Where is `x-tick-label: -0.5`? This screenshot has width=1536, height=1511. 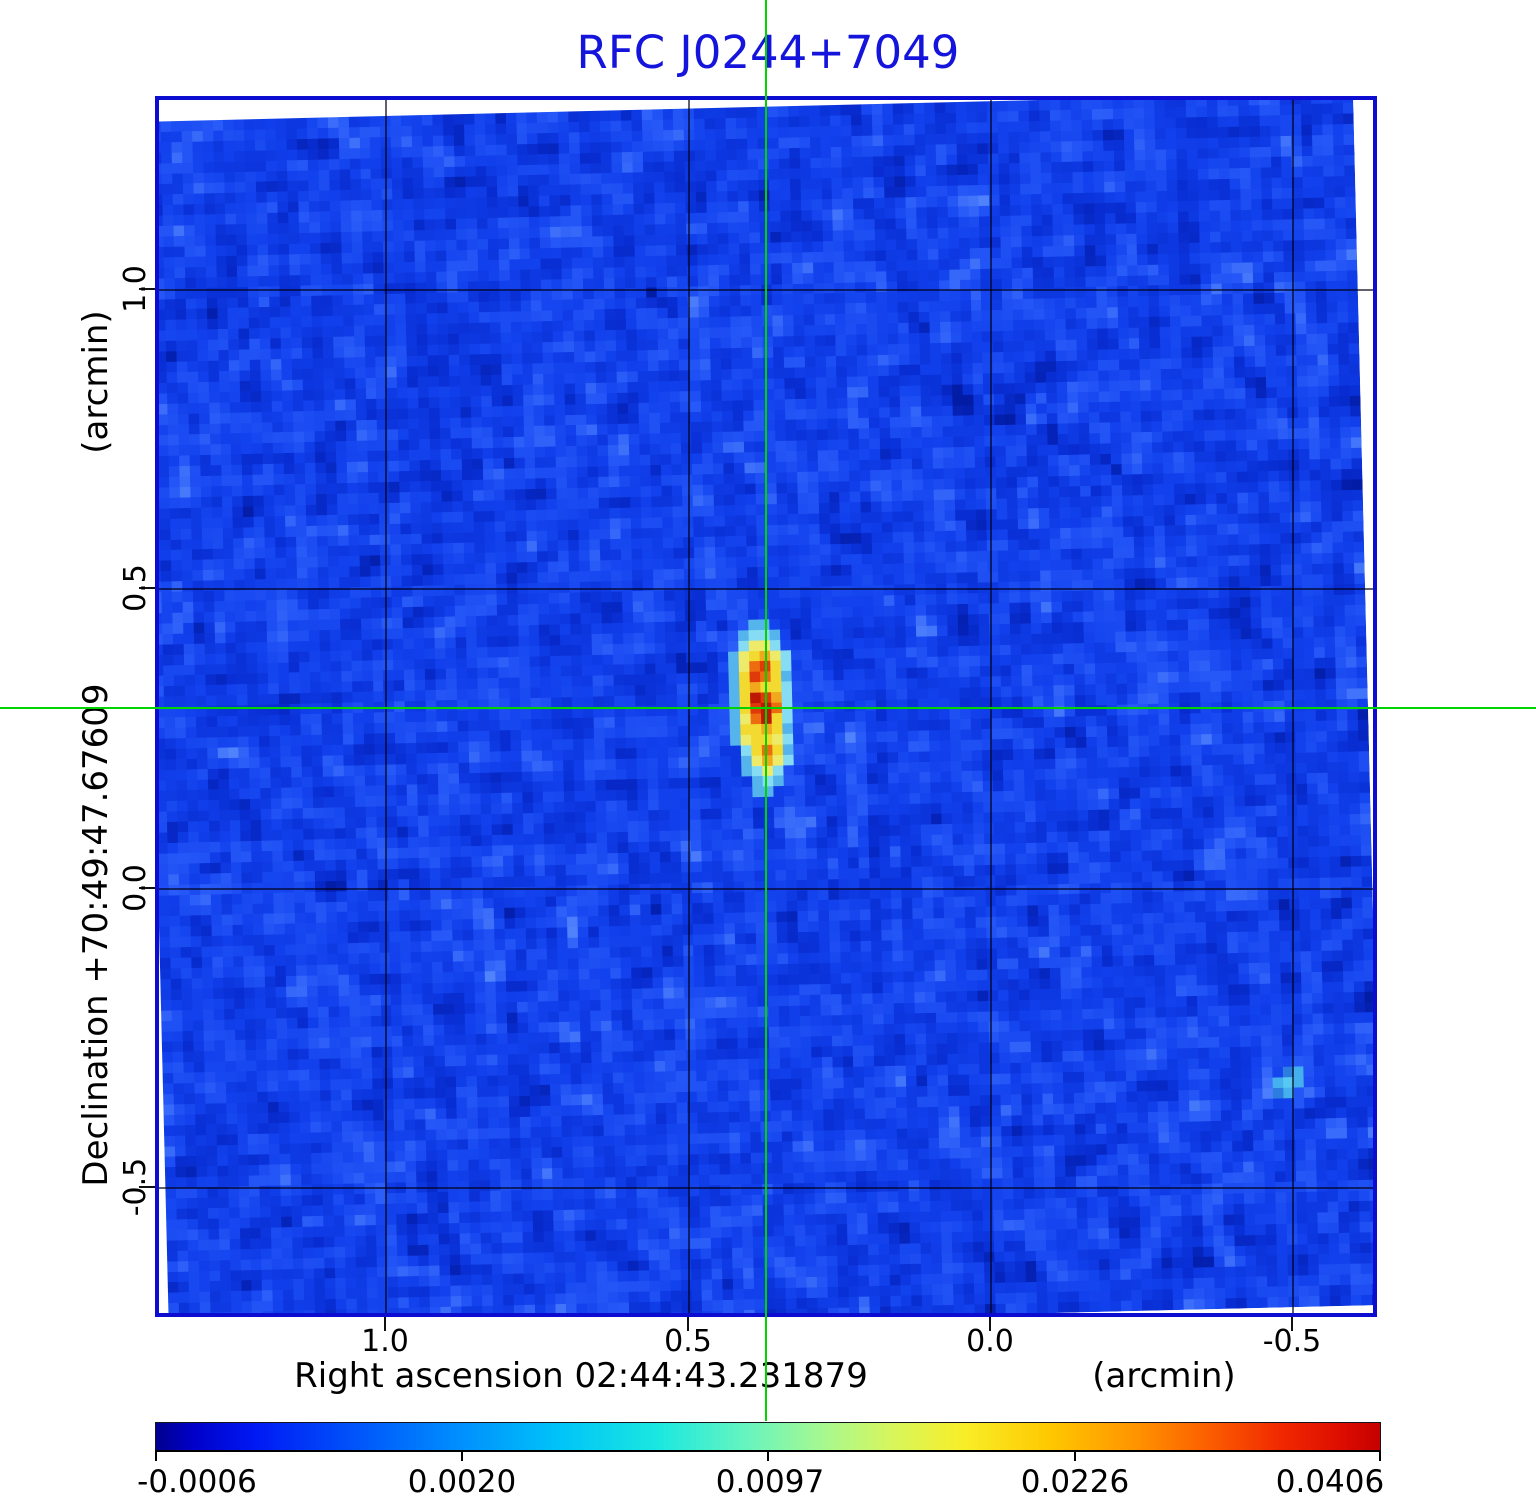
x-tick-label: -0.5 is located at coordinates (1292, 1341).